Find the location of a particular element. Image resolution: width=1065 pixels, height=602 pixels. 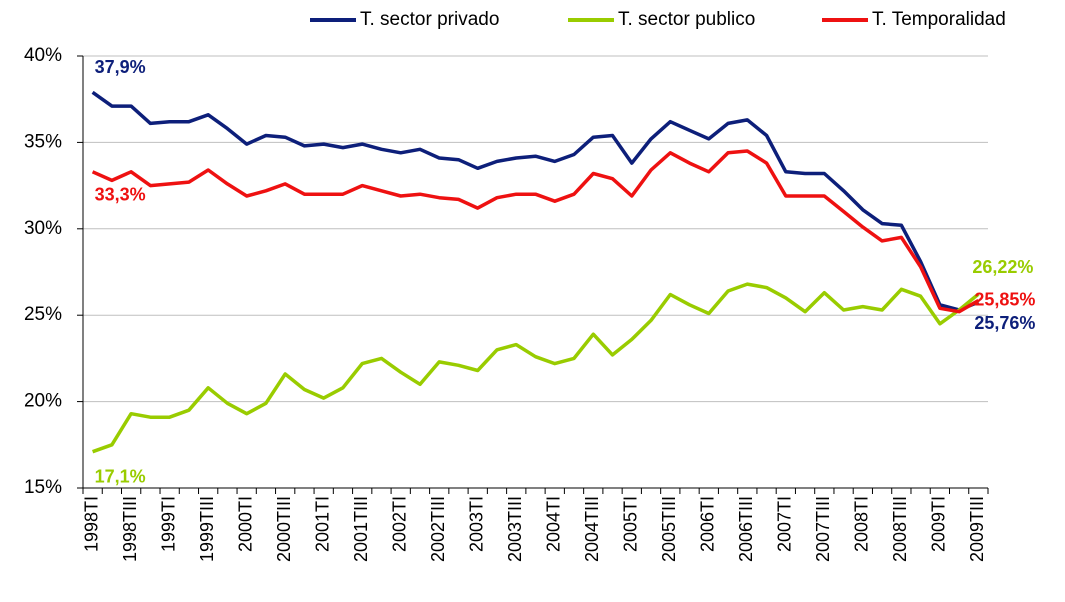

x-tick-label: 2003TIII is located at coordinates (515, 529).